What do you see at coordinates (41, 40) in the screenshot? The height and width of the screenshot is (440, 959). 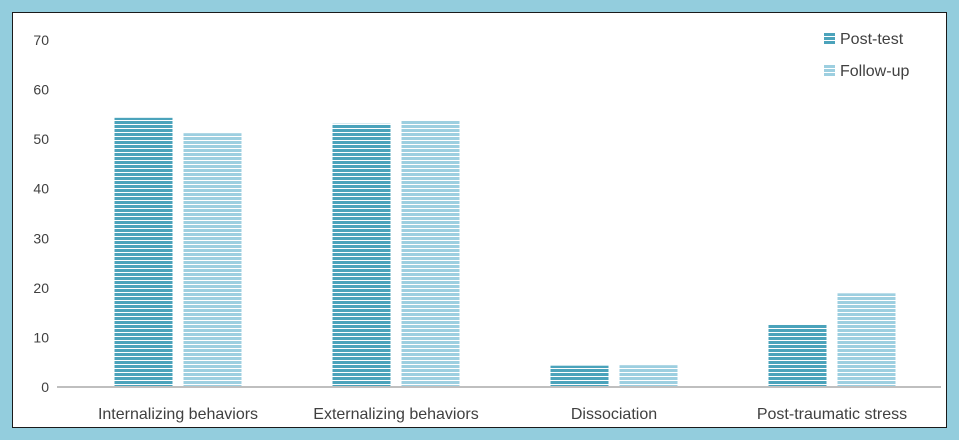 I see `y-tick-label: 70` at bounding box center [41, 40].